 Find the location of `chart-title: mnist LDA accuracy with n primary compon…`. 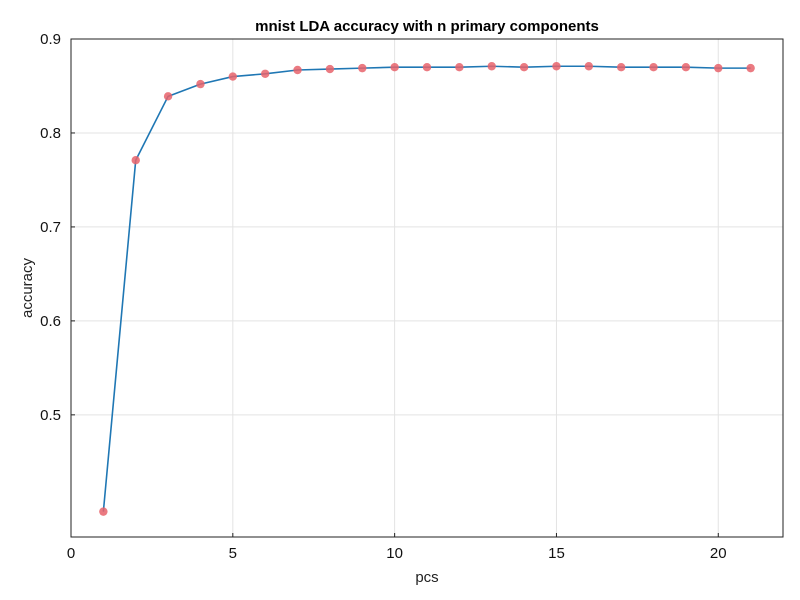

chart-title: mnist LDA accuracy with n primary compon… is located at coordinates (427, 26).